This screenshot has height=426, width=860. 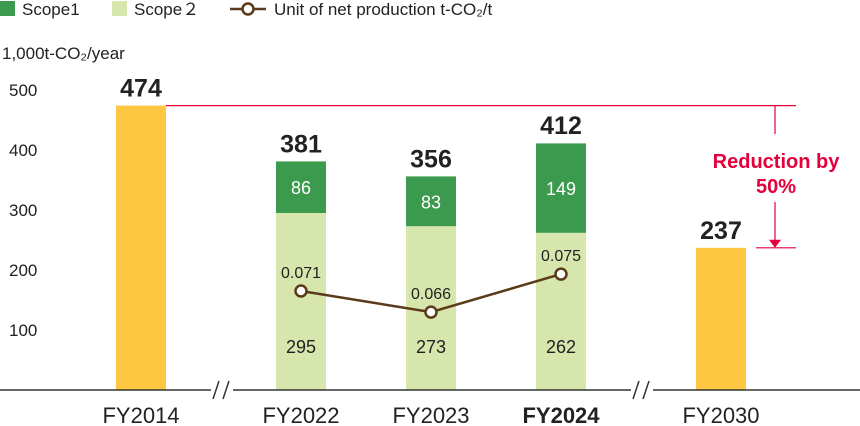 What do you see at coordinates (561, 311) in the screenshot?
I see `bar-scope2-fy2024` at bounding box center [561, 311].